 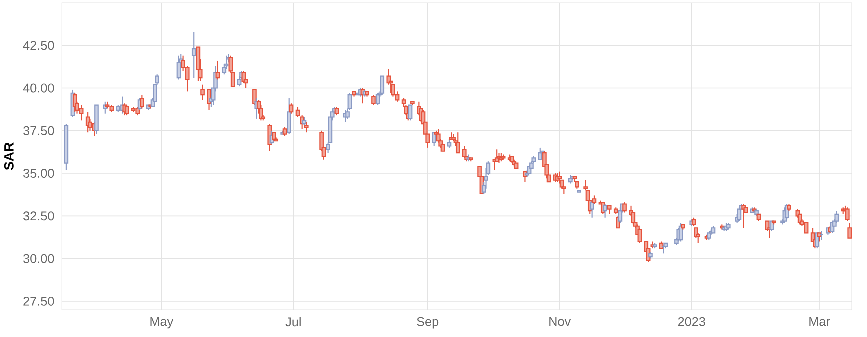 What do you see at coordinates (692, 321) in the screenshot?
I see `x-tick-label: 2023` at bounding box center [692, 321].